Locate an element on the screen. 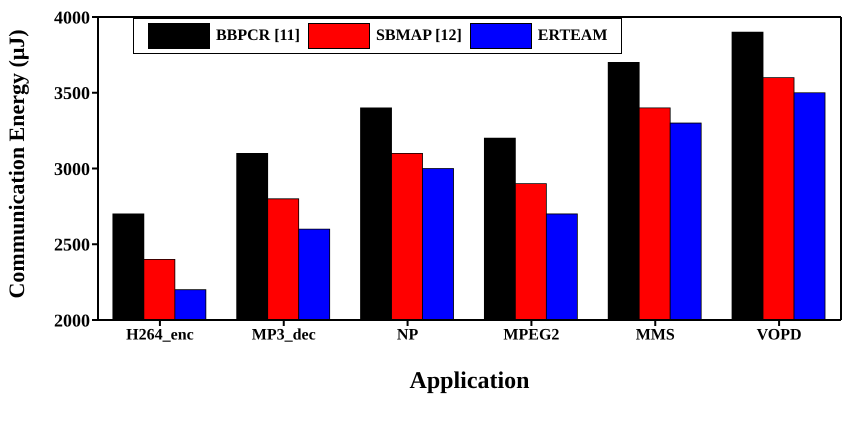 The height and width of the screenshot is (434, 855). x-tick-label: VOPD is located at coordinates (779, 335).